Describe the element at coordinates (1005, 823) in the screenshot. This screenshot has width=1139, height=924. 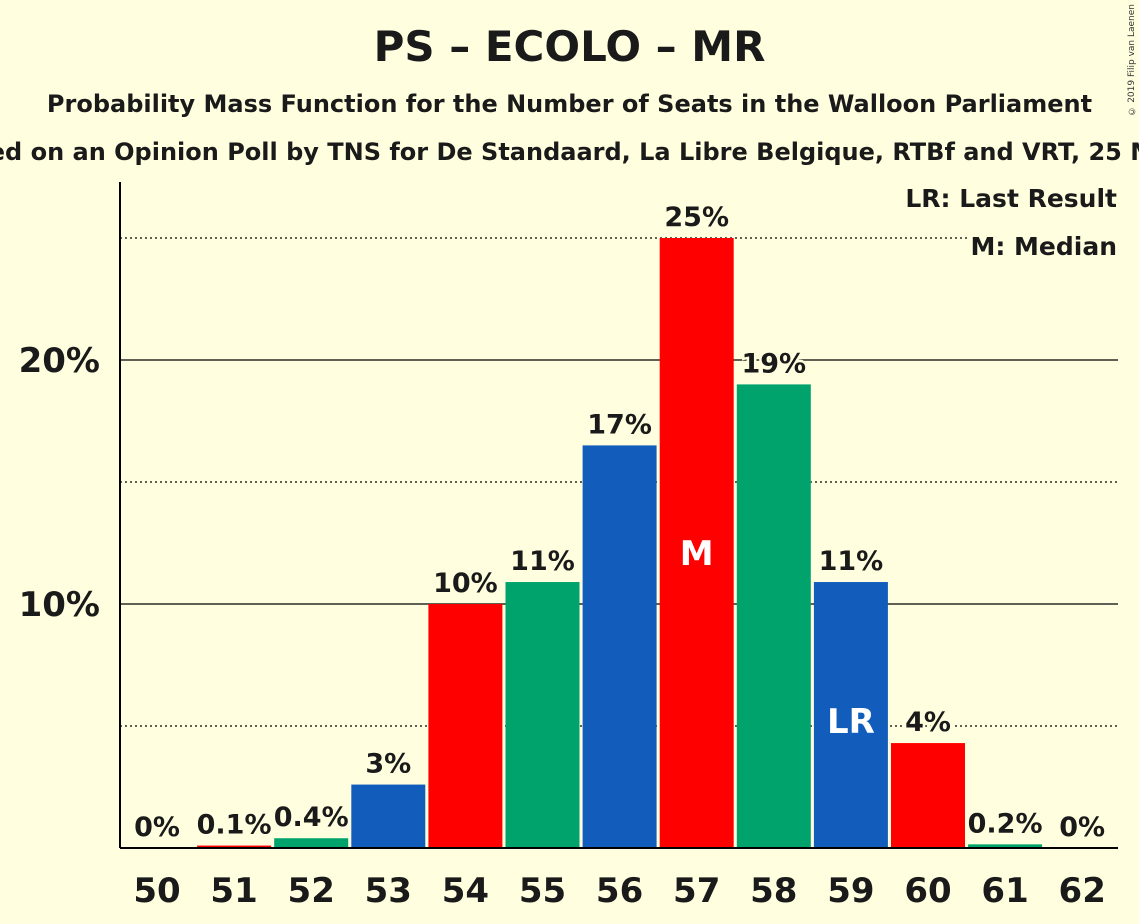
I see `bar-value-label: 0.2%` at that location.